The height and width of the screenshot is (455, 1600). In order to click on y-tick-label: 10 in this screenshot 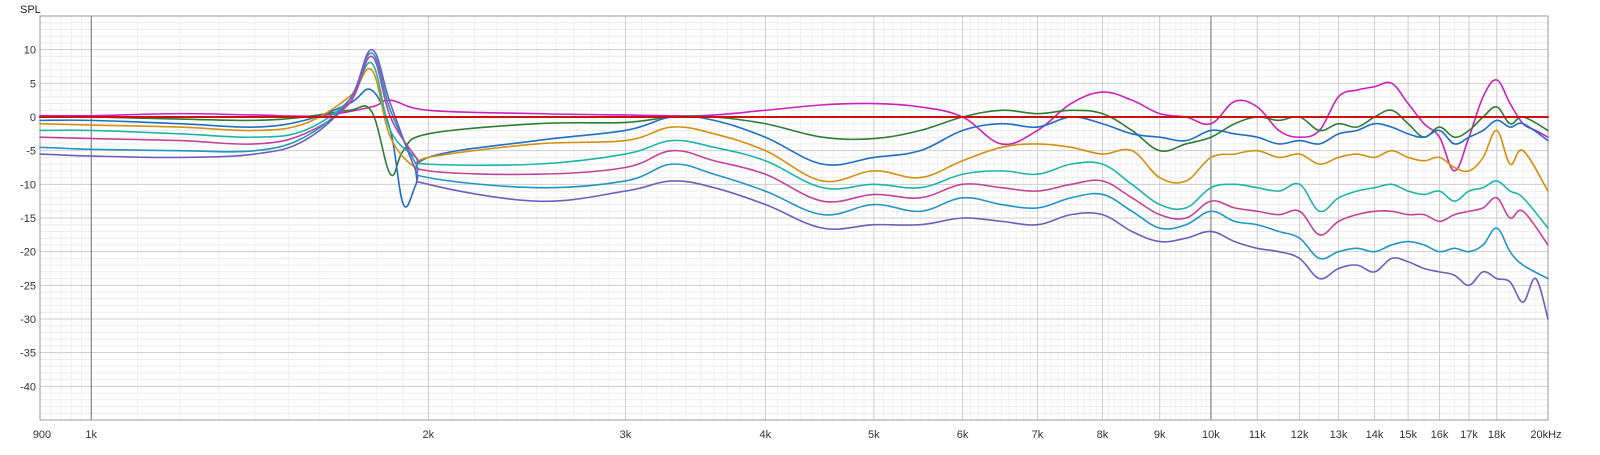, I will do `click(30, 51)`.